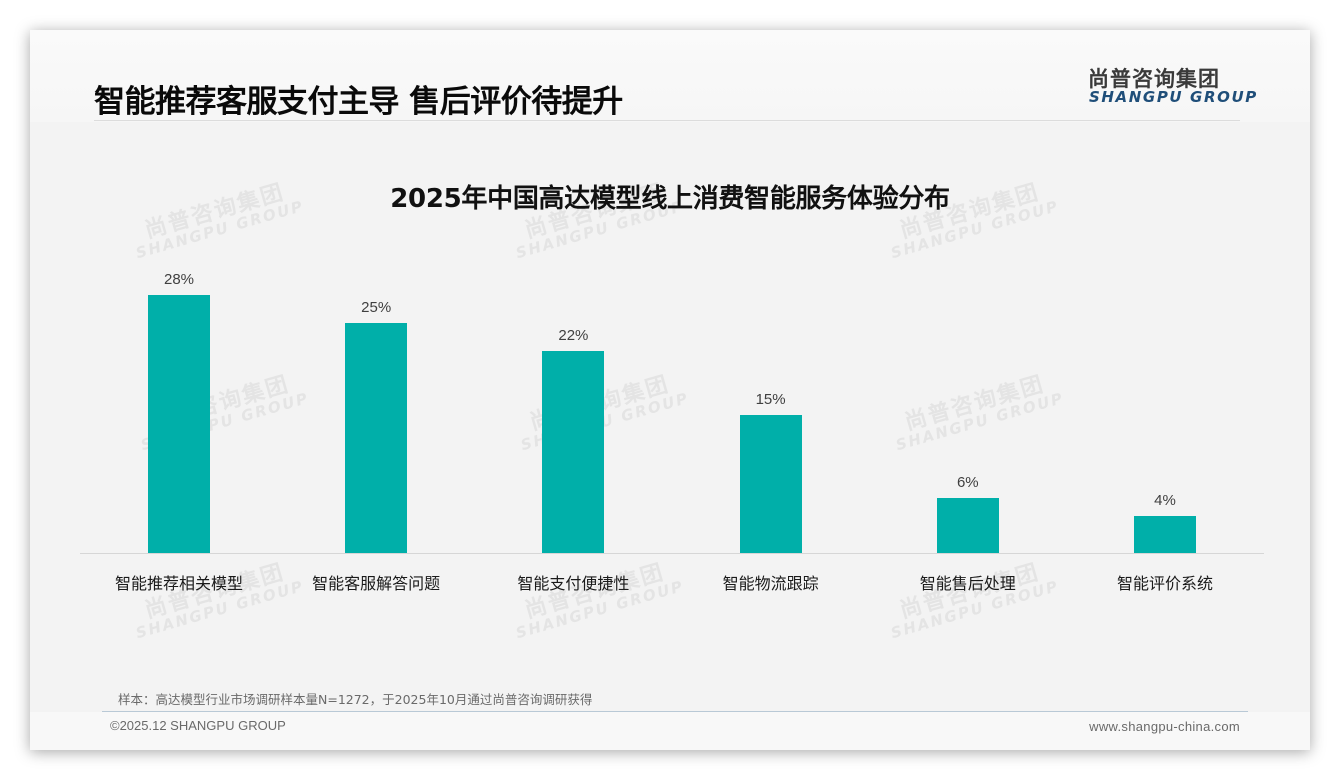  What do you see at coordinates (967, 482) in the screenshot?
I see `bar-value-label: 6%` at bounding box center [967, 482].